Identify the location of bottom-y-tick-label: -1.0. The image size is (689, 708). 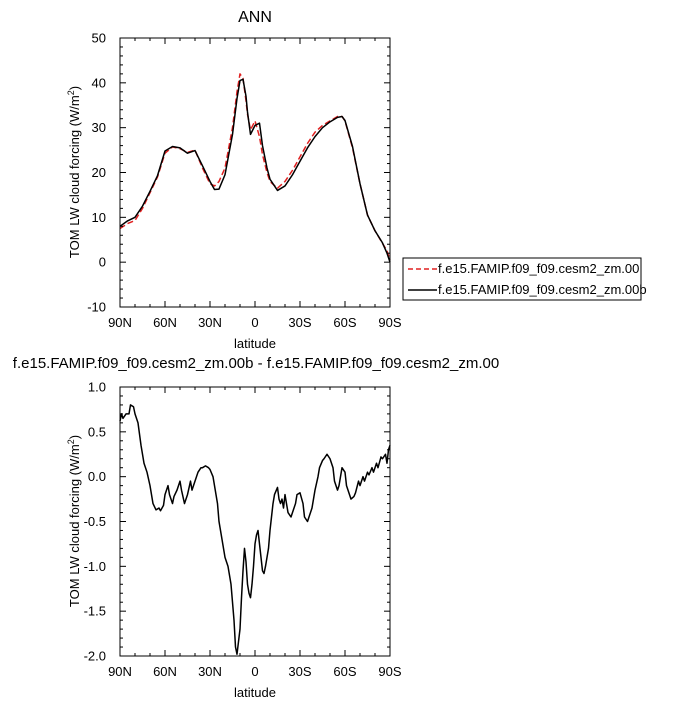
(95, 566).